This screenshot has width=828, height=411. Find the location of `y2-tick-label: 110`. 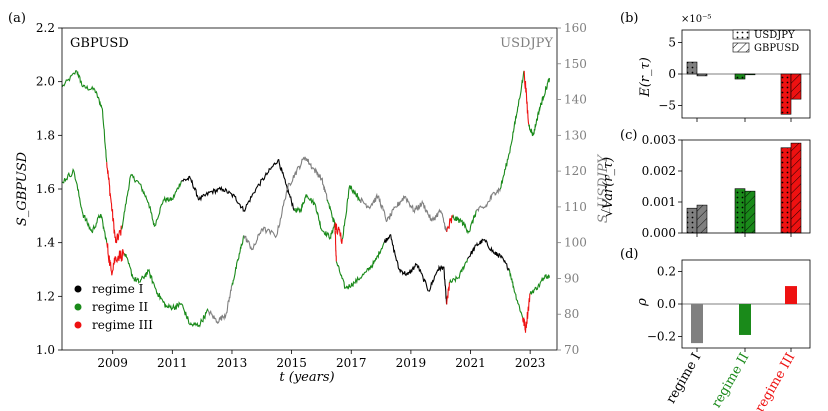

y2-tick-label: 110 is located at coordinates (575, 207).